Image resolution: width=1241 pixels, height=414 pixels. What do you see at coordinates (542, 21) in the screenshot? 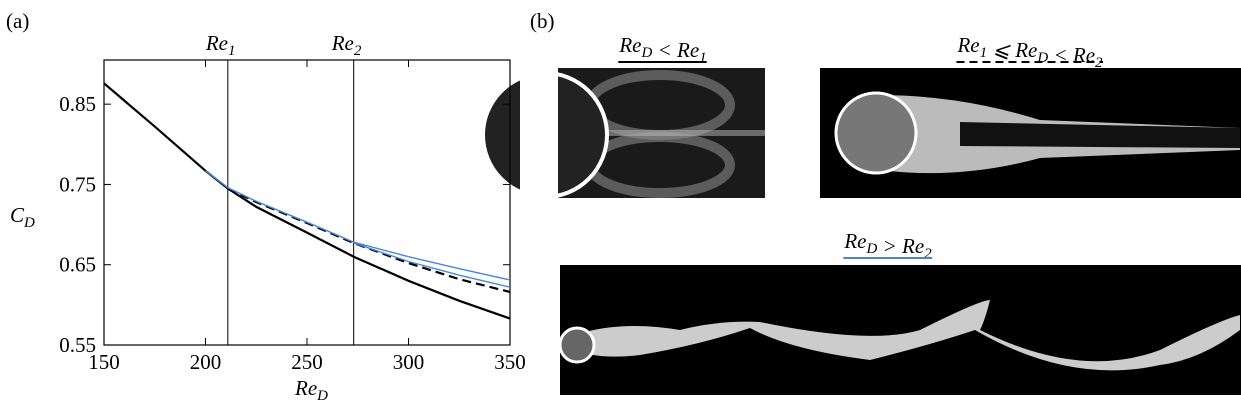
I see `panel-label: (b)` at bounding box center [542, 21].